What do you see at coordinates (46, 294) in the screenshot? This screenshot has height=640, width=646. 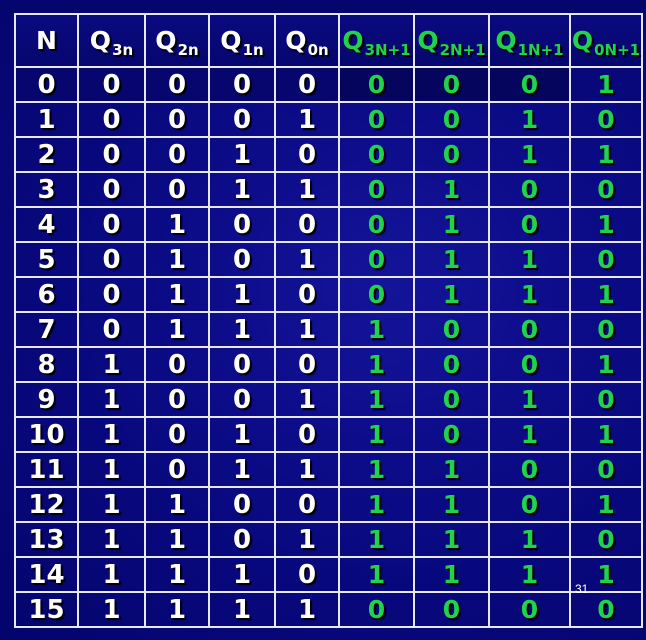 I see `cell-n: 6` at bounding box center [46, 294].